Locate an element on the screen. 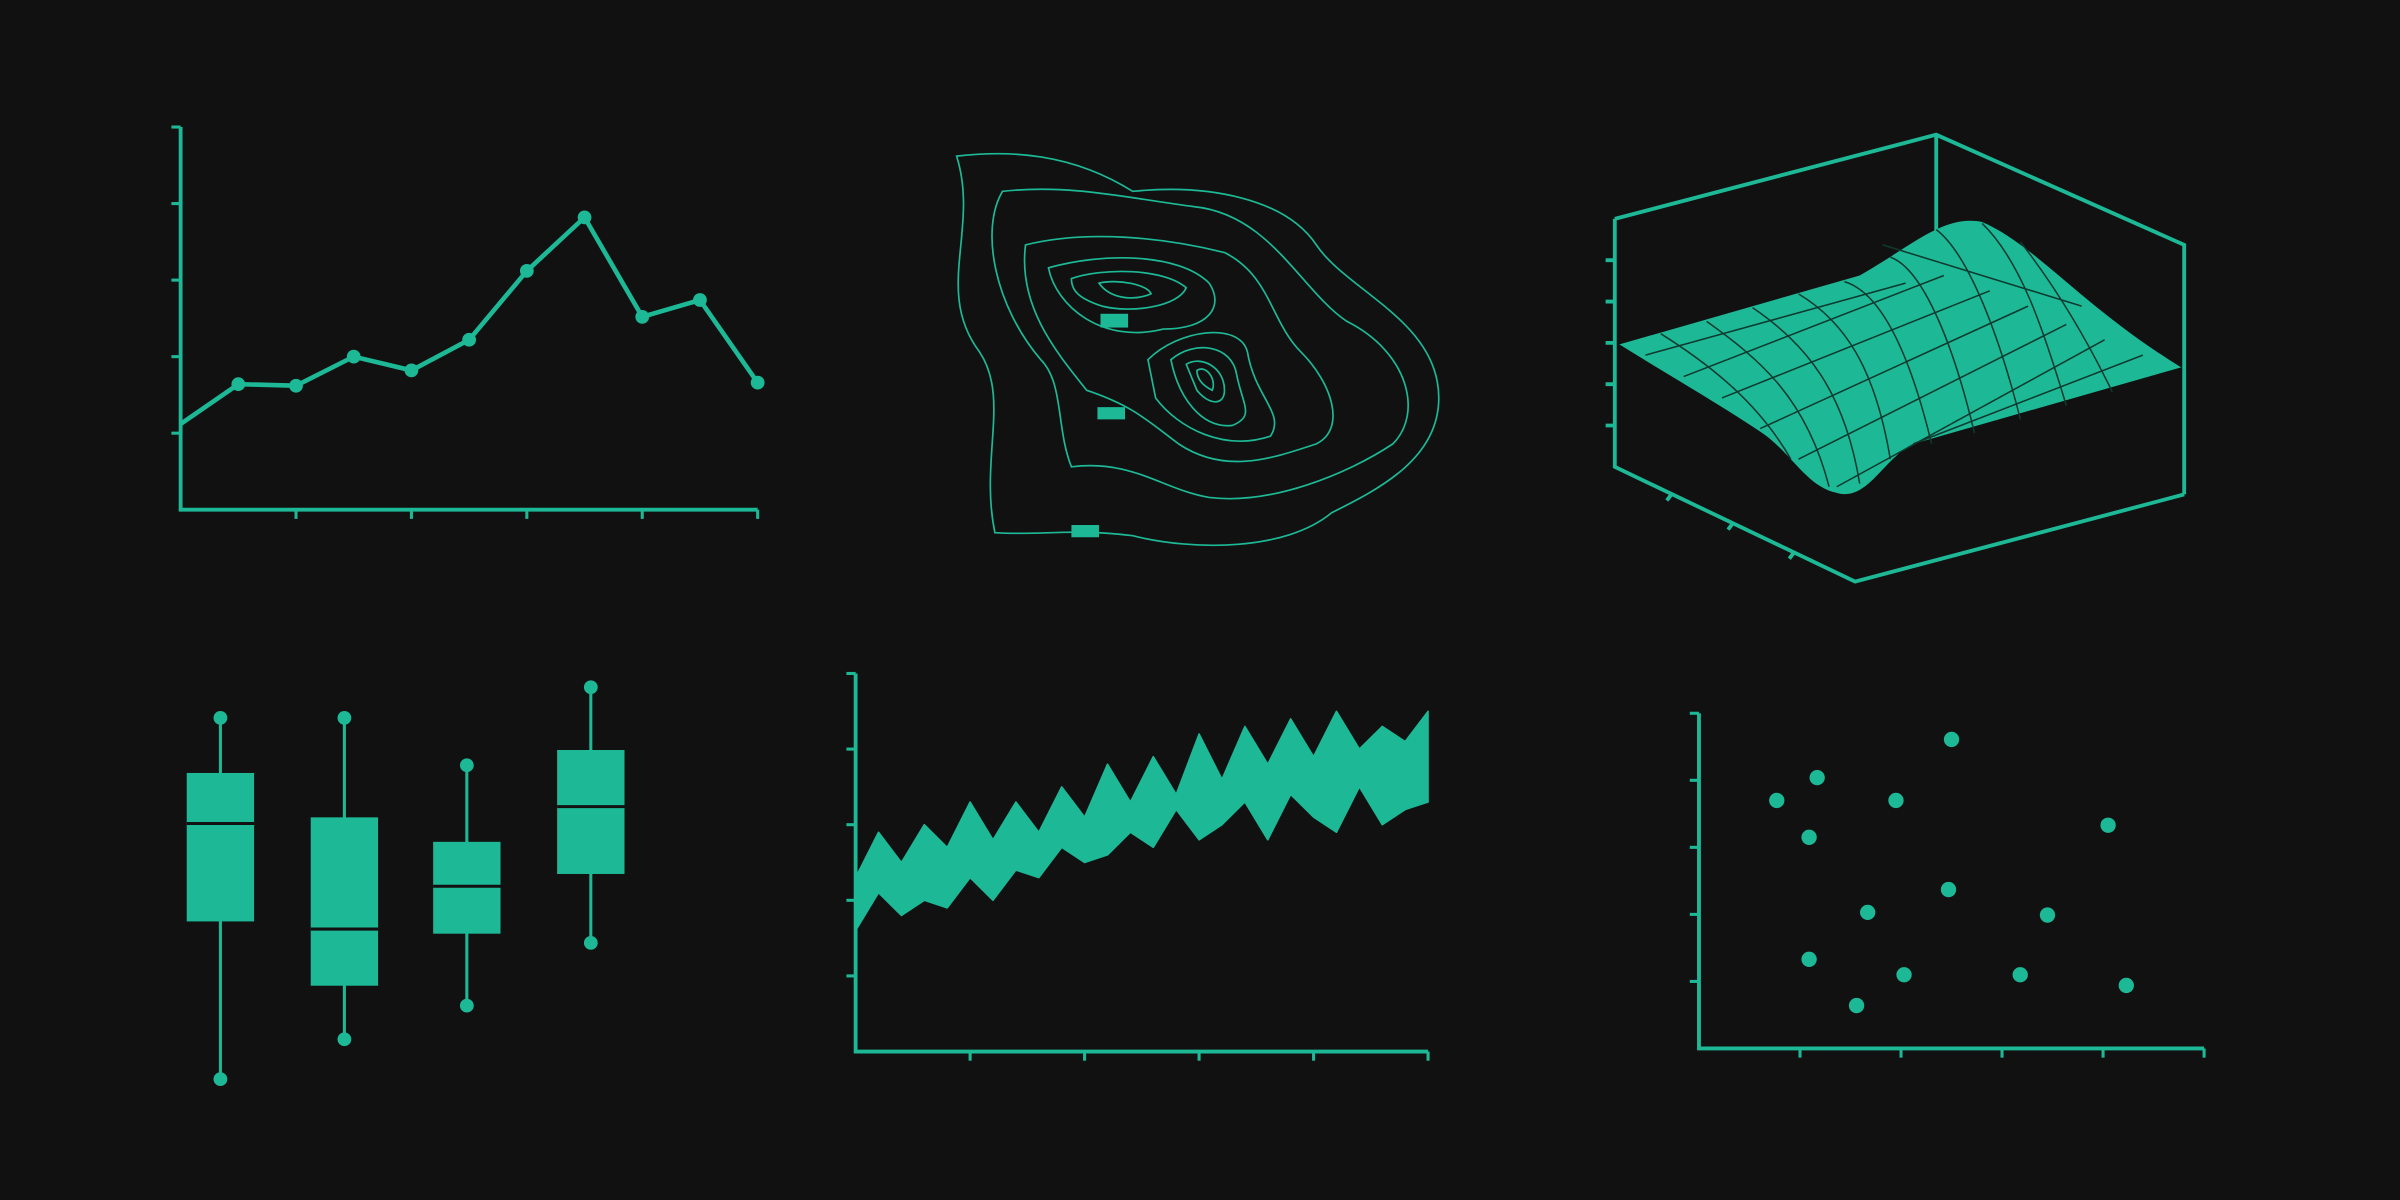 The image size is (2400, 1200). box-ticks is located at coordinates (1700, 409).